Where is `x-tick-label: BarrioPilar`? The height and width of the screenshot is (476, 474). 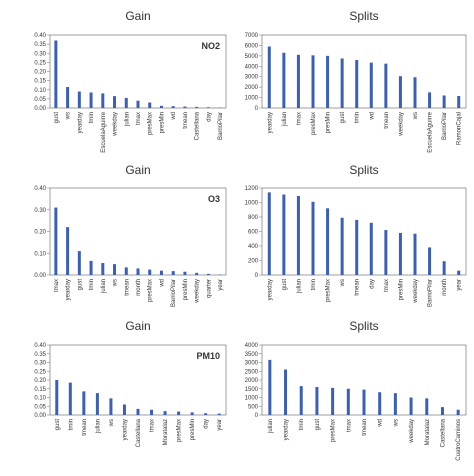 x-tick-label: BarrioPilar is located at coordinates (174, 293).